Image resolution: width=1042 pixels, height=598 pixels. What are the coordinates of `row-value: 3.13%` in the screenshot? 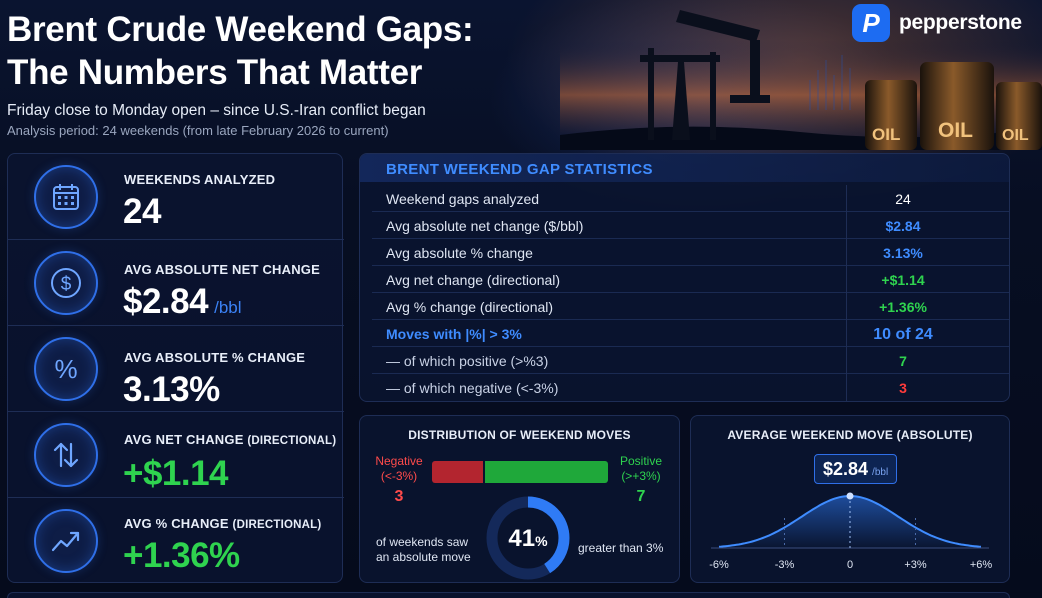 It's located at (903, 253).